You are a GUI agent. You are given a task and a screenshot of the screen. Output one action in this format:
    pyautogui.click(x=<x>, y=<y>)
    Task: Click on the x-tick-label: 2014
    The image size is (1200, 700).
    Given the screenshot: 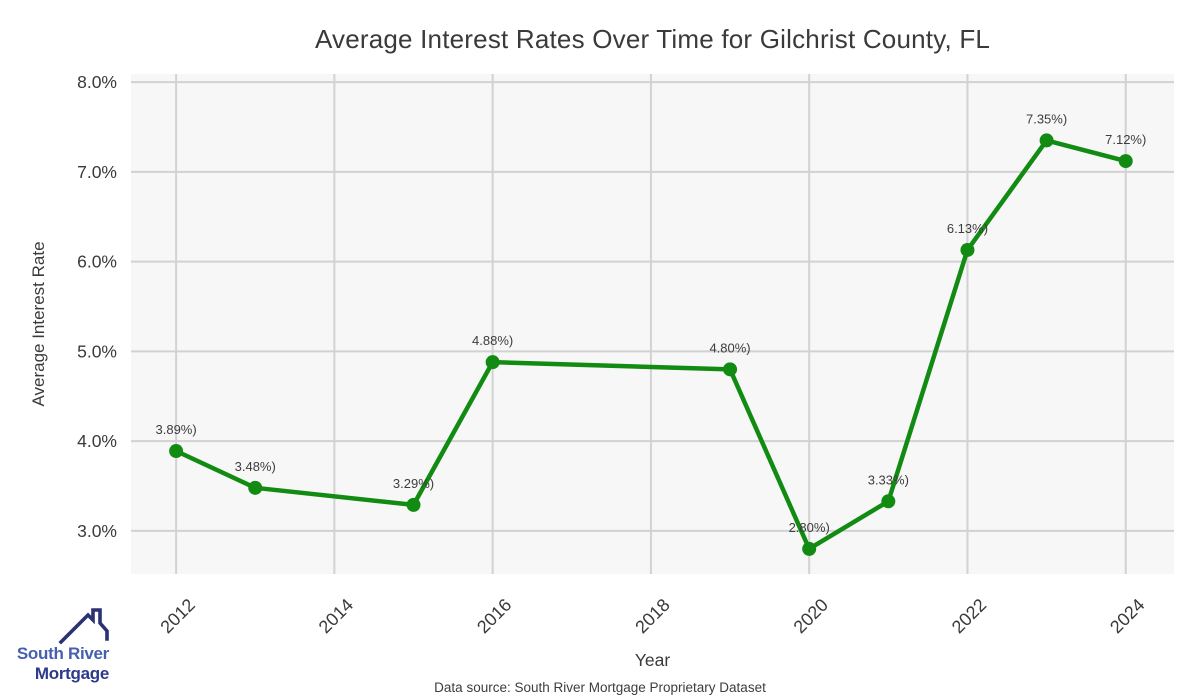 What is the action you would take?
    pyautogui.click(x=336, y=616)
    